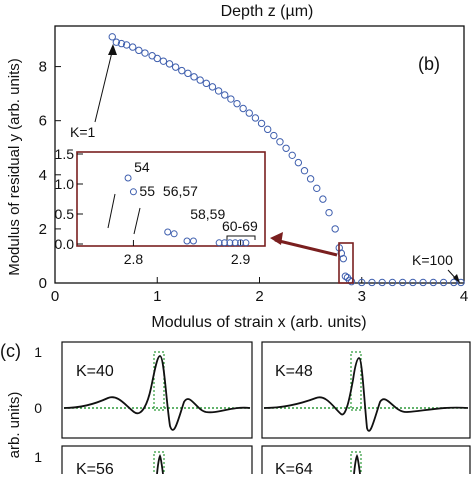 Image resolution: width=474 pixels, height=479 pixels. What do you see at coordinates (259, 296) in the screenshot?
I see `main-xtick-label: 2` at bounding box center [259, 296].